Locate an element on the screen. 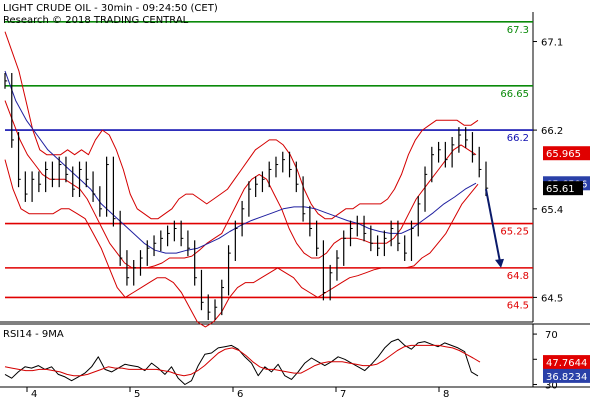 Image resolution: width=590 pixels, height=400 pixels. rsi-series is located at coordinates (242, 361).